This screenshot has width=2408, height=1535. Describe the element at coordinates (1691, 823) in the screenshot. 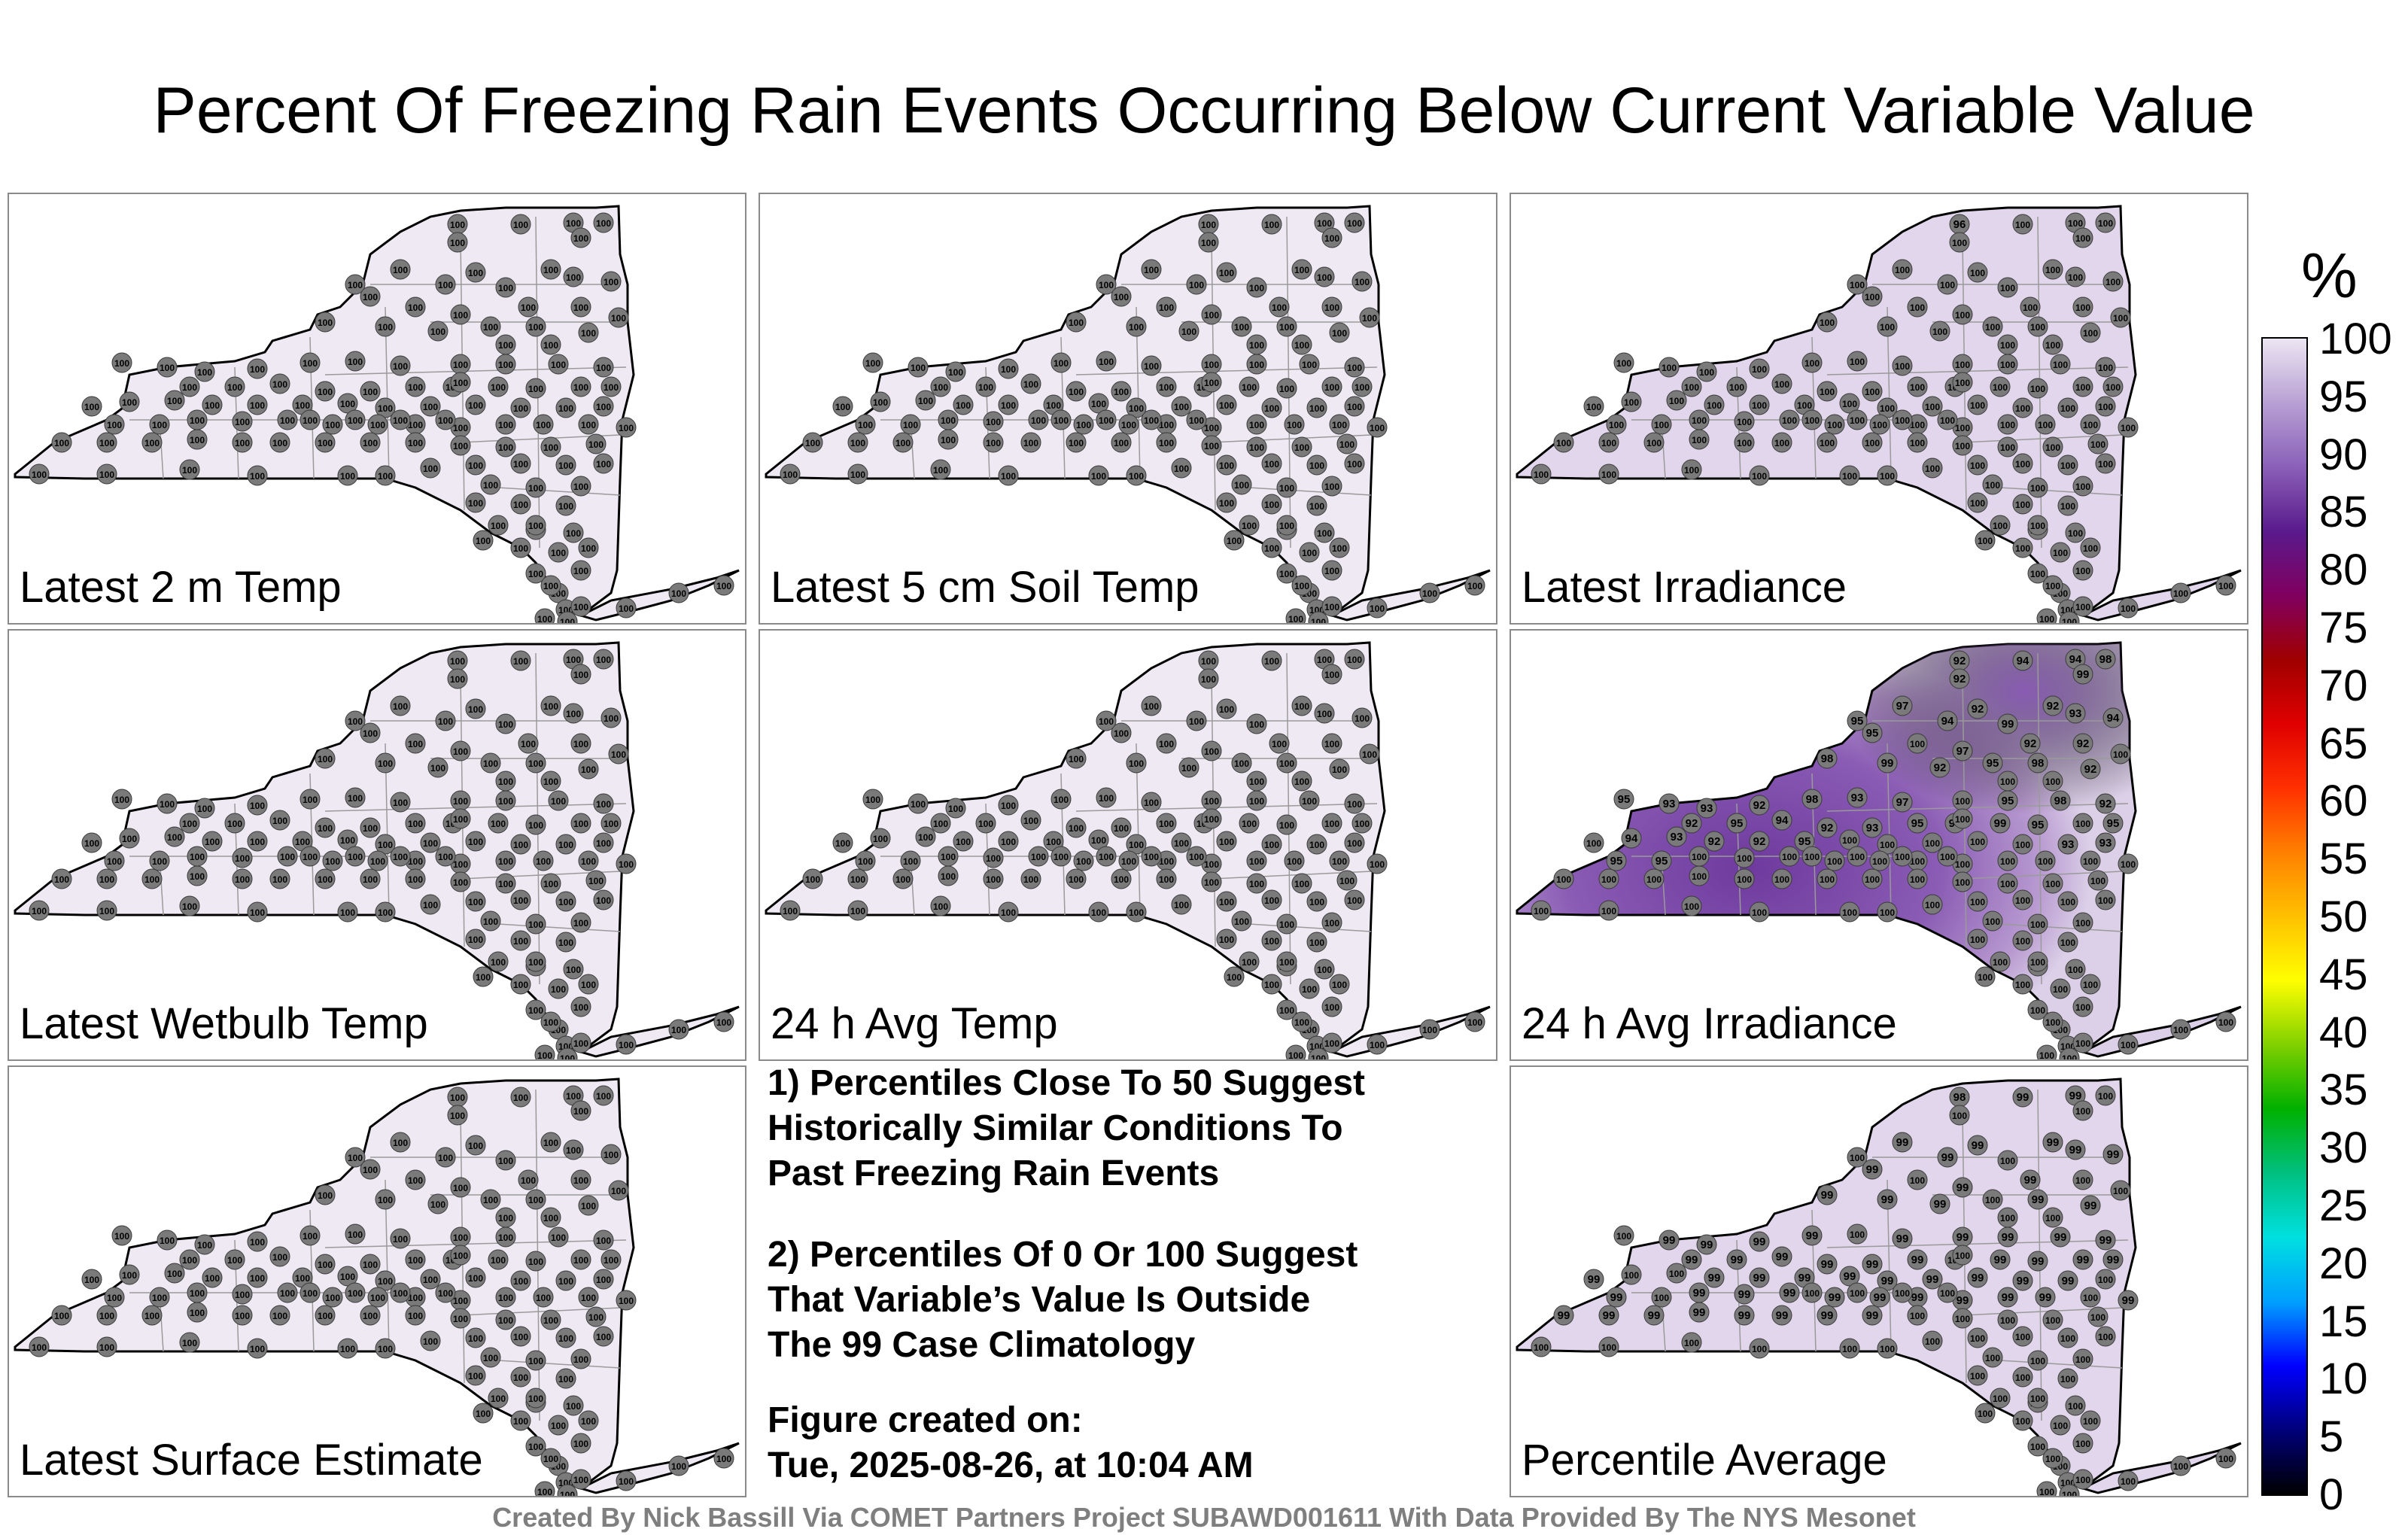

I see `station-marker: 92` at that location.